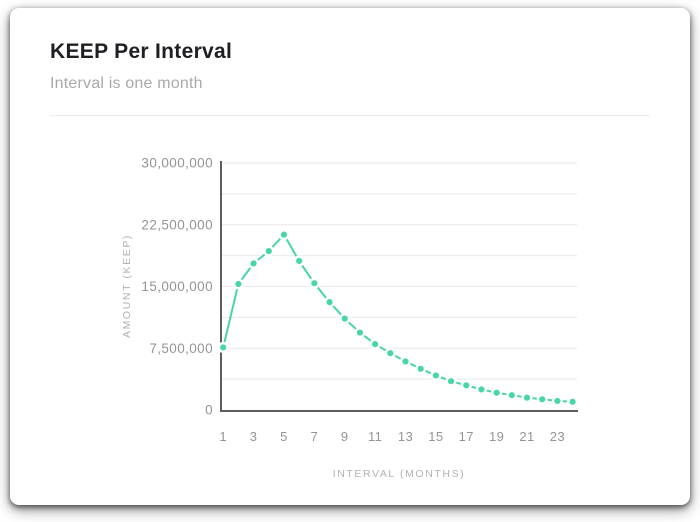 The height and width of the screenshot is (522, 700). What do you see at coordinates (526, 436) in the screenshot?
I see `x-axis-tick-label: 21` at bounding box center [526, 436].